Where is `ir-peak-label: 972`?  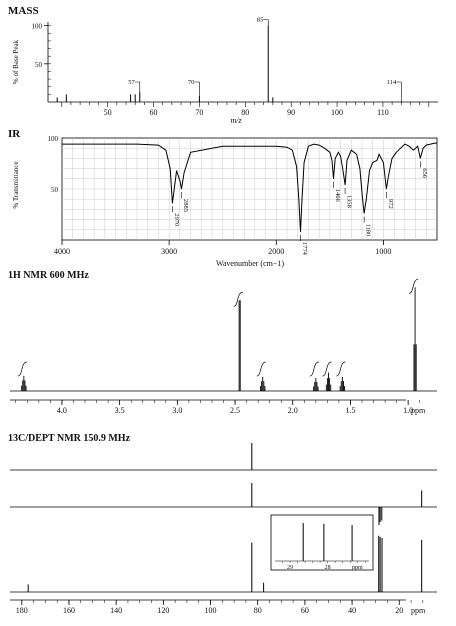
ir-peak-label: 972 is located at coordinates (390, 204).